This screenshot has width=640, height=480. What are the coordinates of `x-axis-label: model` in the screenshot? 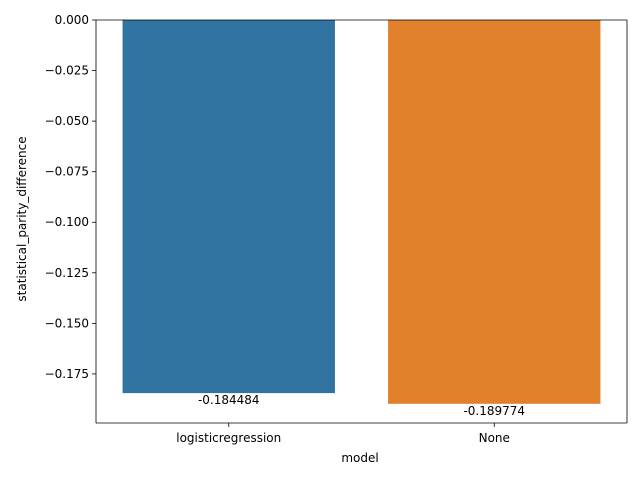 It's located at (359, 458).